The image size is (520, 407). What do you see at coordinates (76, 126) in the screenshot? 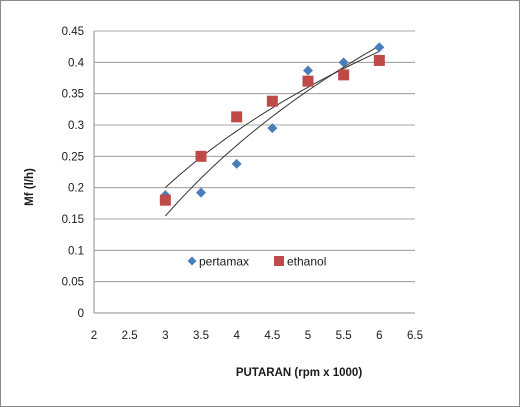
I see `y-tick-label: 0.3` at bounding box center [76, 126].